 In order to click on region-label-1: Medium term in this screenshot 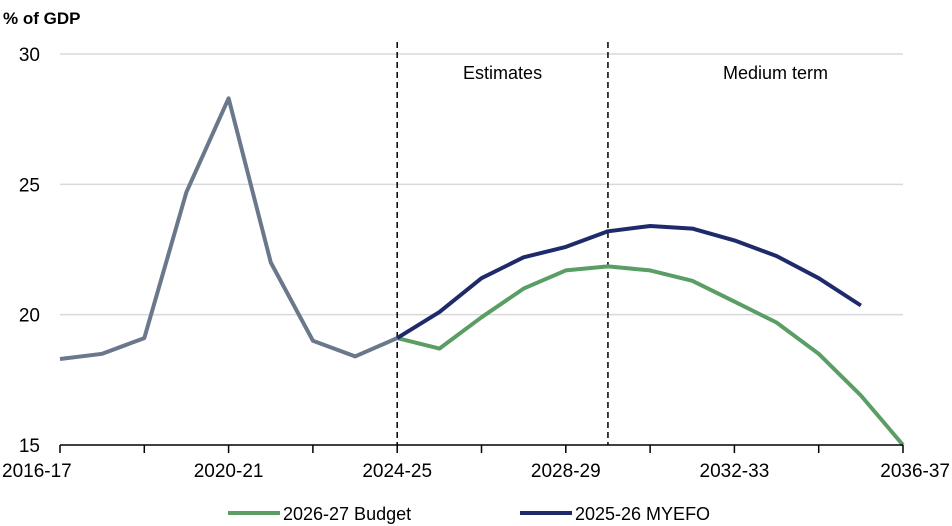, I will do `click(775, 73)`.